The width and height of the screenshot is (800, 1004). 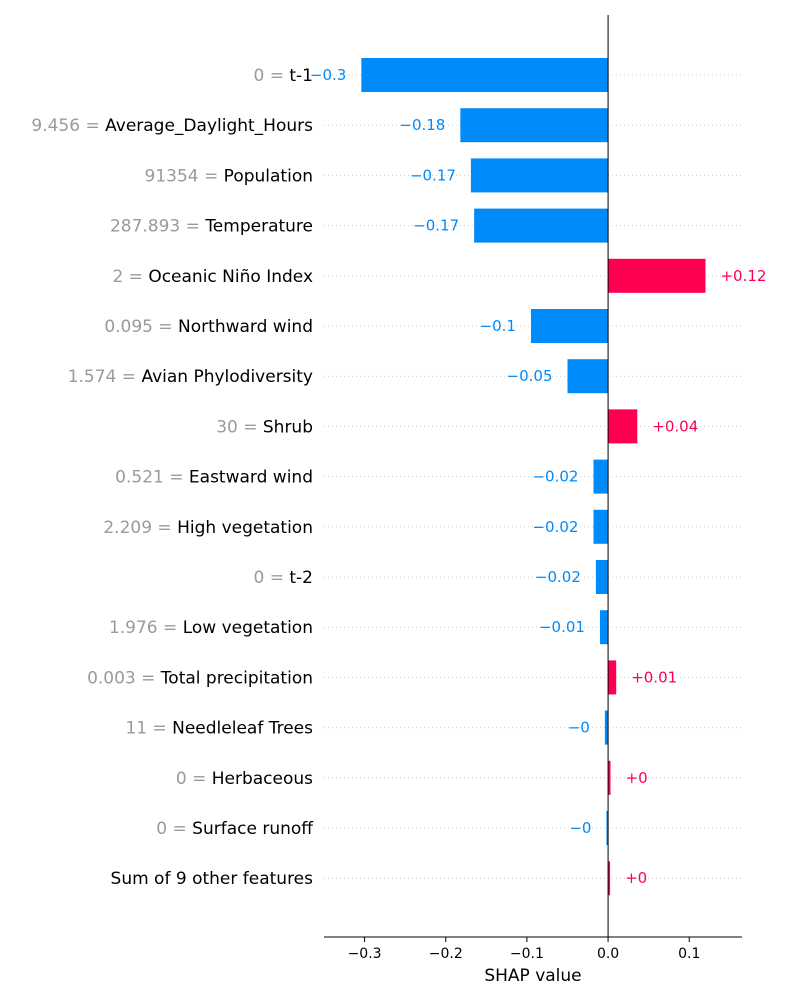 I want to click on feature-label: 0 = t-1, so click(x=284, y=76).